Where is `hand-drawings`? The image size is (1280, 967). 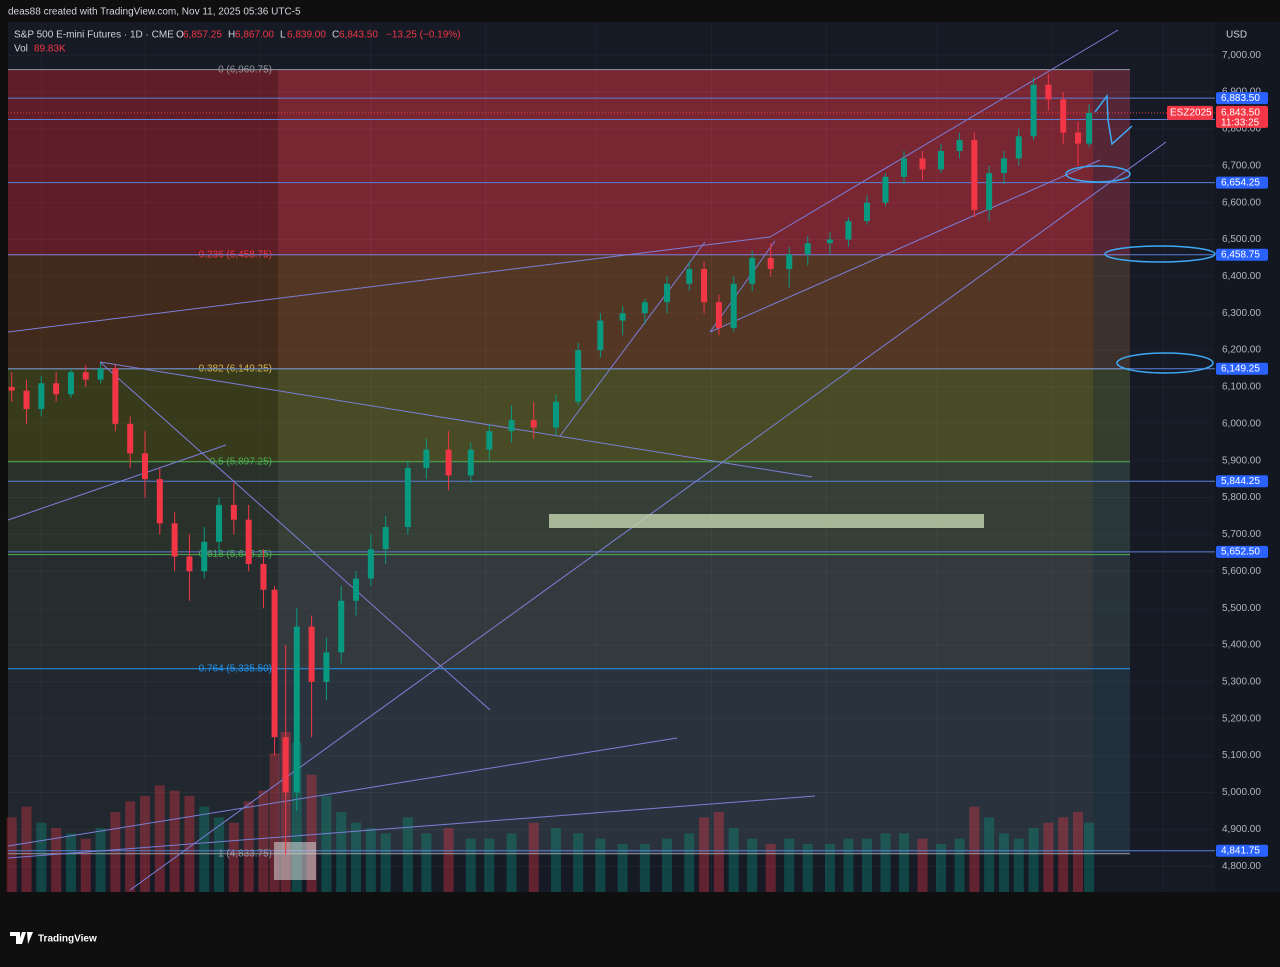 hand-drawings is located at coordinates (1140, 233).